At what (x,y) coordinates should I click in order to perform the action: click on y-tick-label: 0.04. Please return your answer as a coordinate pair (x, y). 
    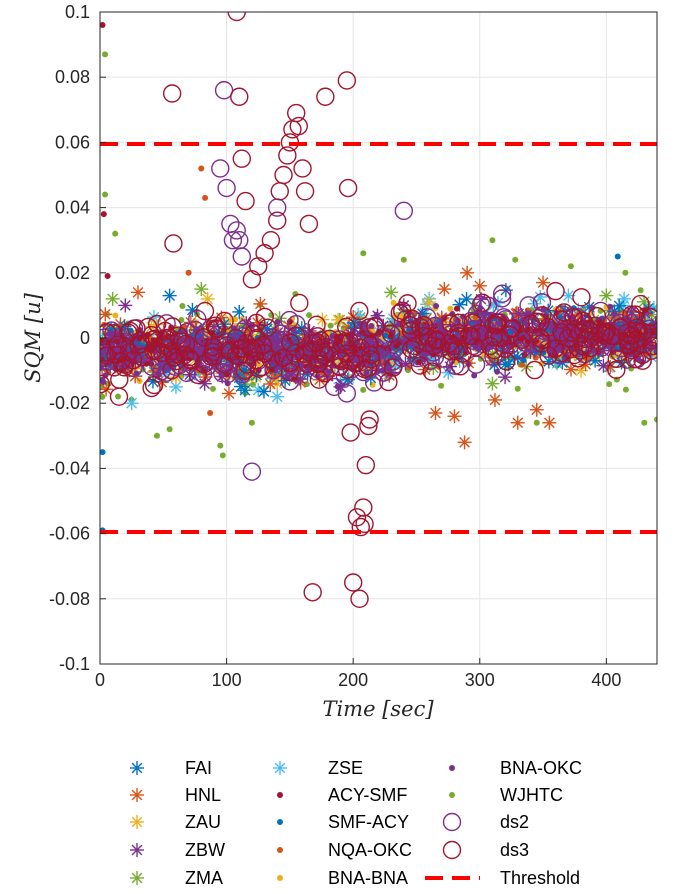
    Looking at the image, I should click on (72, 208).